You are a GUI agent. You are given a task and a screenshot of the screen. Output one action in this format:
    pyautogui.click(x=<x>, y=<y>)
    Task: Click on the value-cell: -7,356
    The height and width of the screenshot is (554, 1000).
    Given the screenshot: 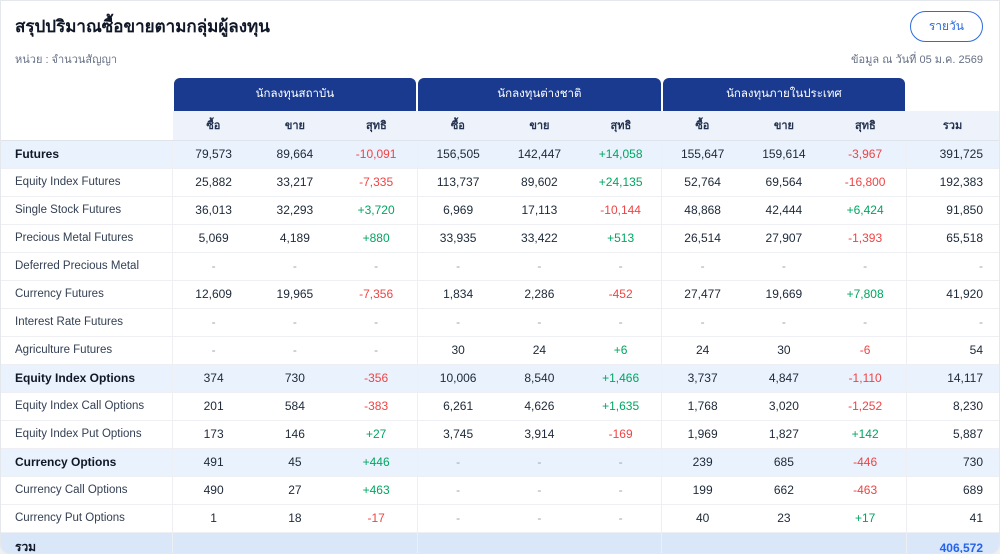 What is the action you would take?
    pyautogui.click(x=376, y=294)
    